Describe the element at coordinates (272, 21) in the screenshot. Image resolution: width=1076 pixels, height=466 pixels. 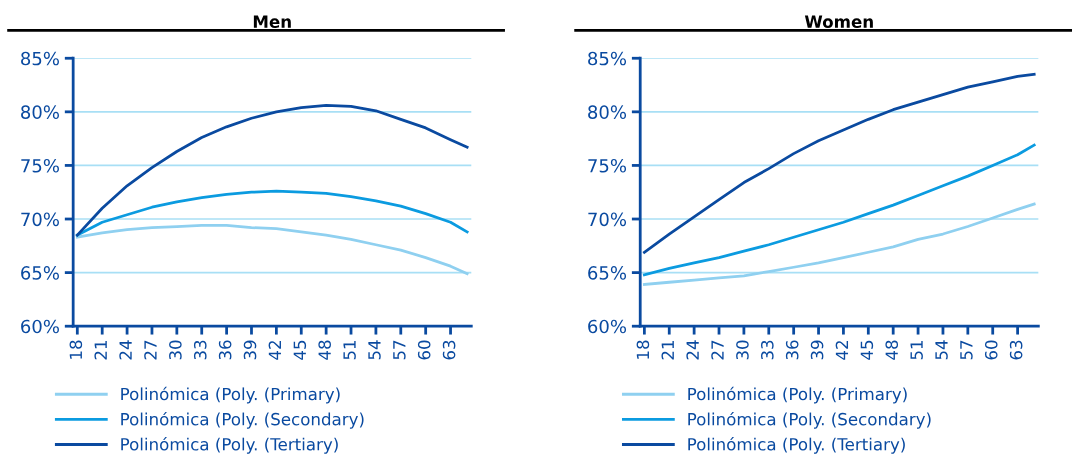
I see `chart-title: Men` at that location.